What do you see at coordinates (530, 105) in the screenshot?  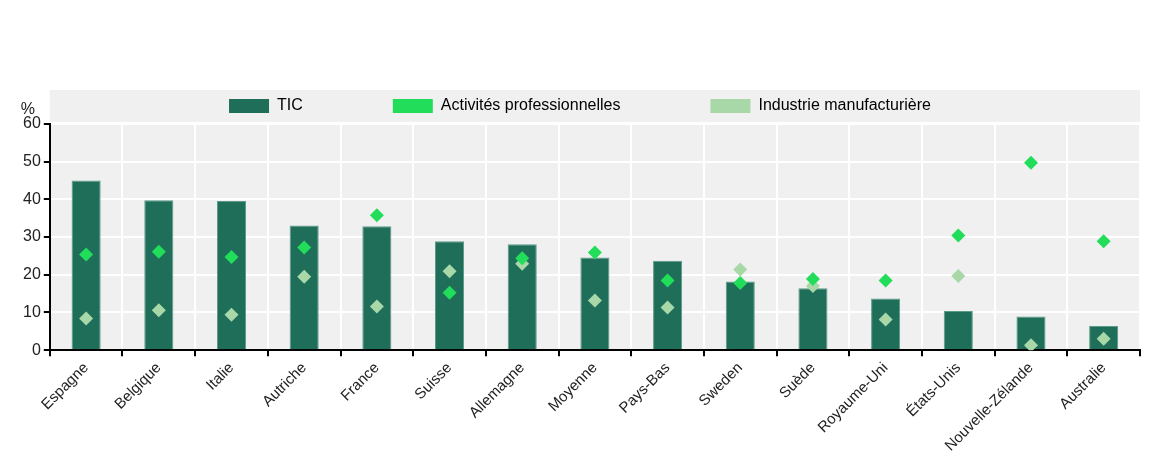 I see `legend-label: Activités professionnelles` at bounding box center [530, 105].